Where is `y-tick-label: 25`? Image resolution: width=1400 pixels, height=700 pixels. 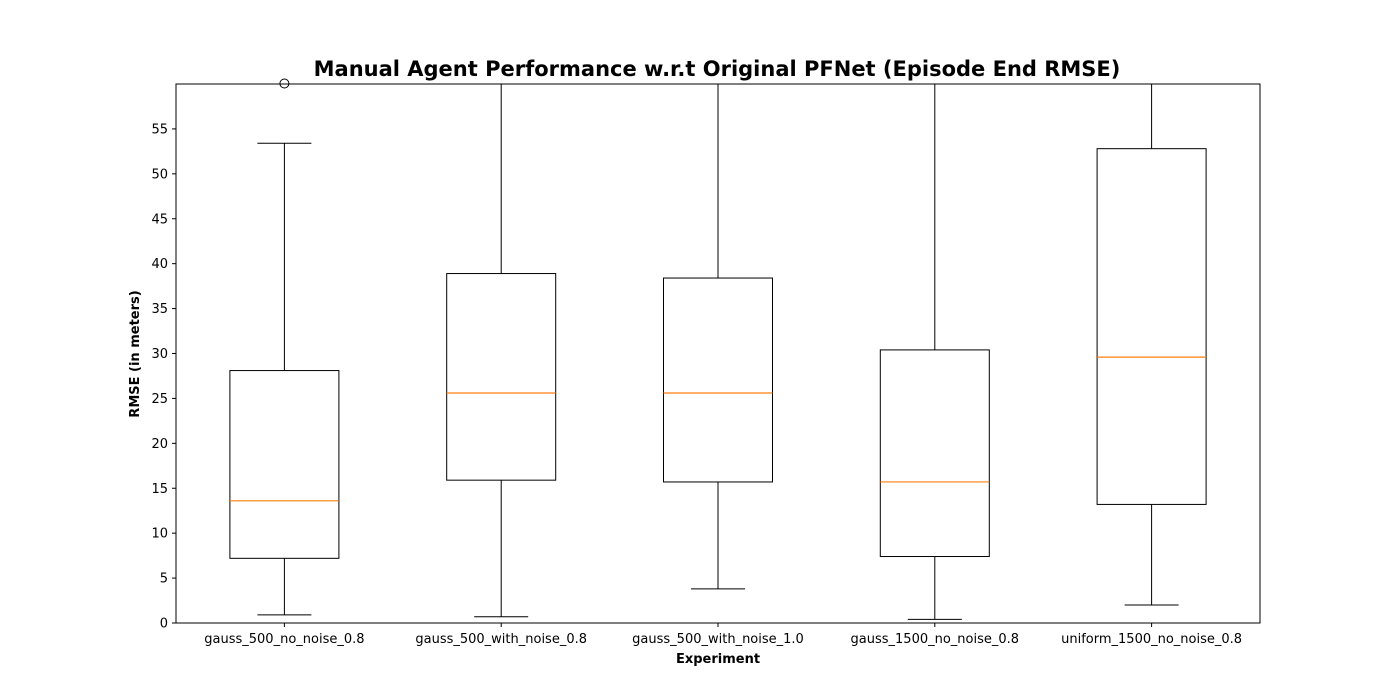
y-tick-label: 25 is located at coordinates (159, 399).